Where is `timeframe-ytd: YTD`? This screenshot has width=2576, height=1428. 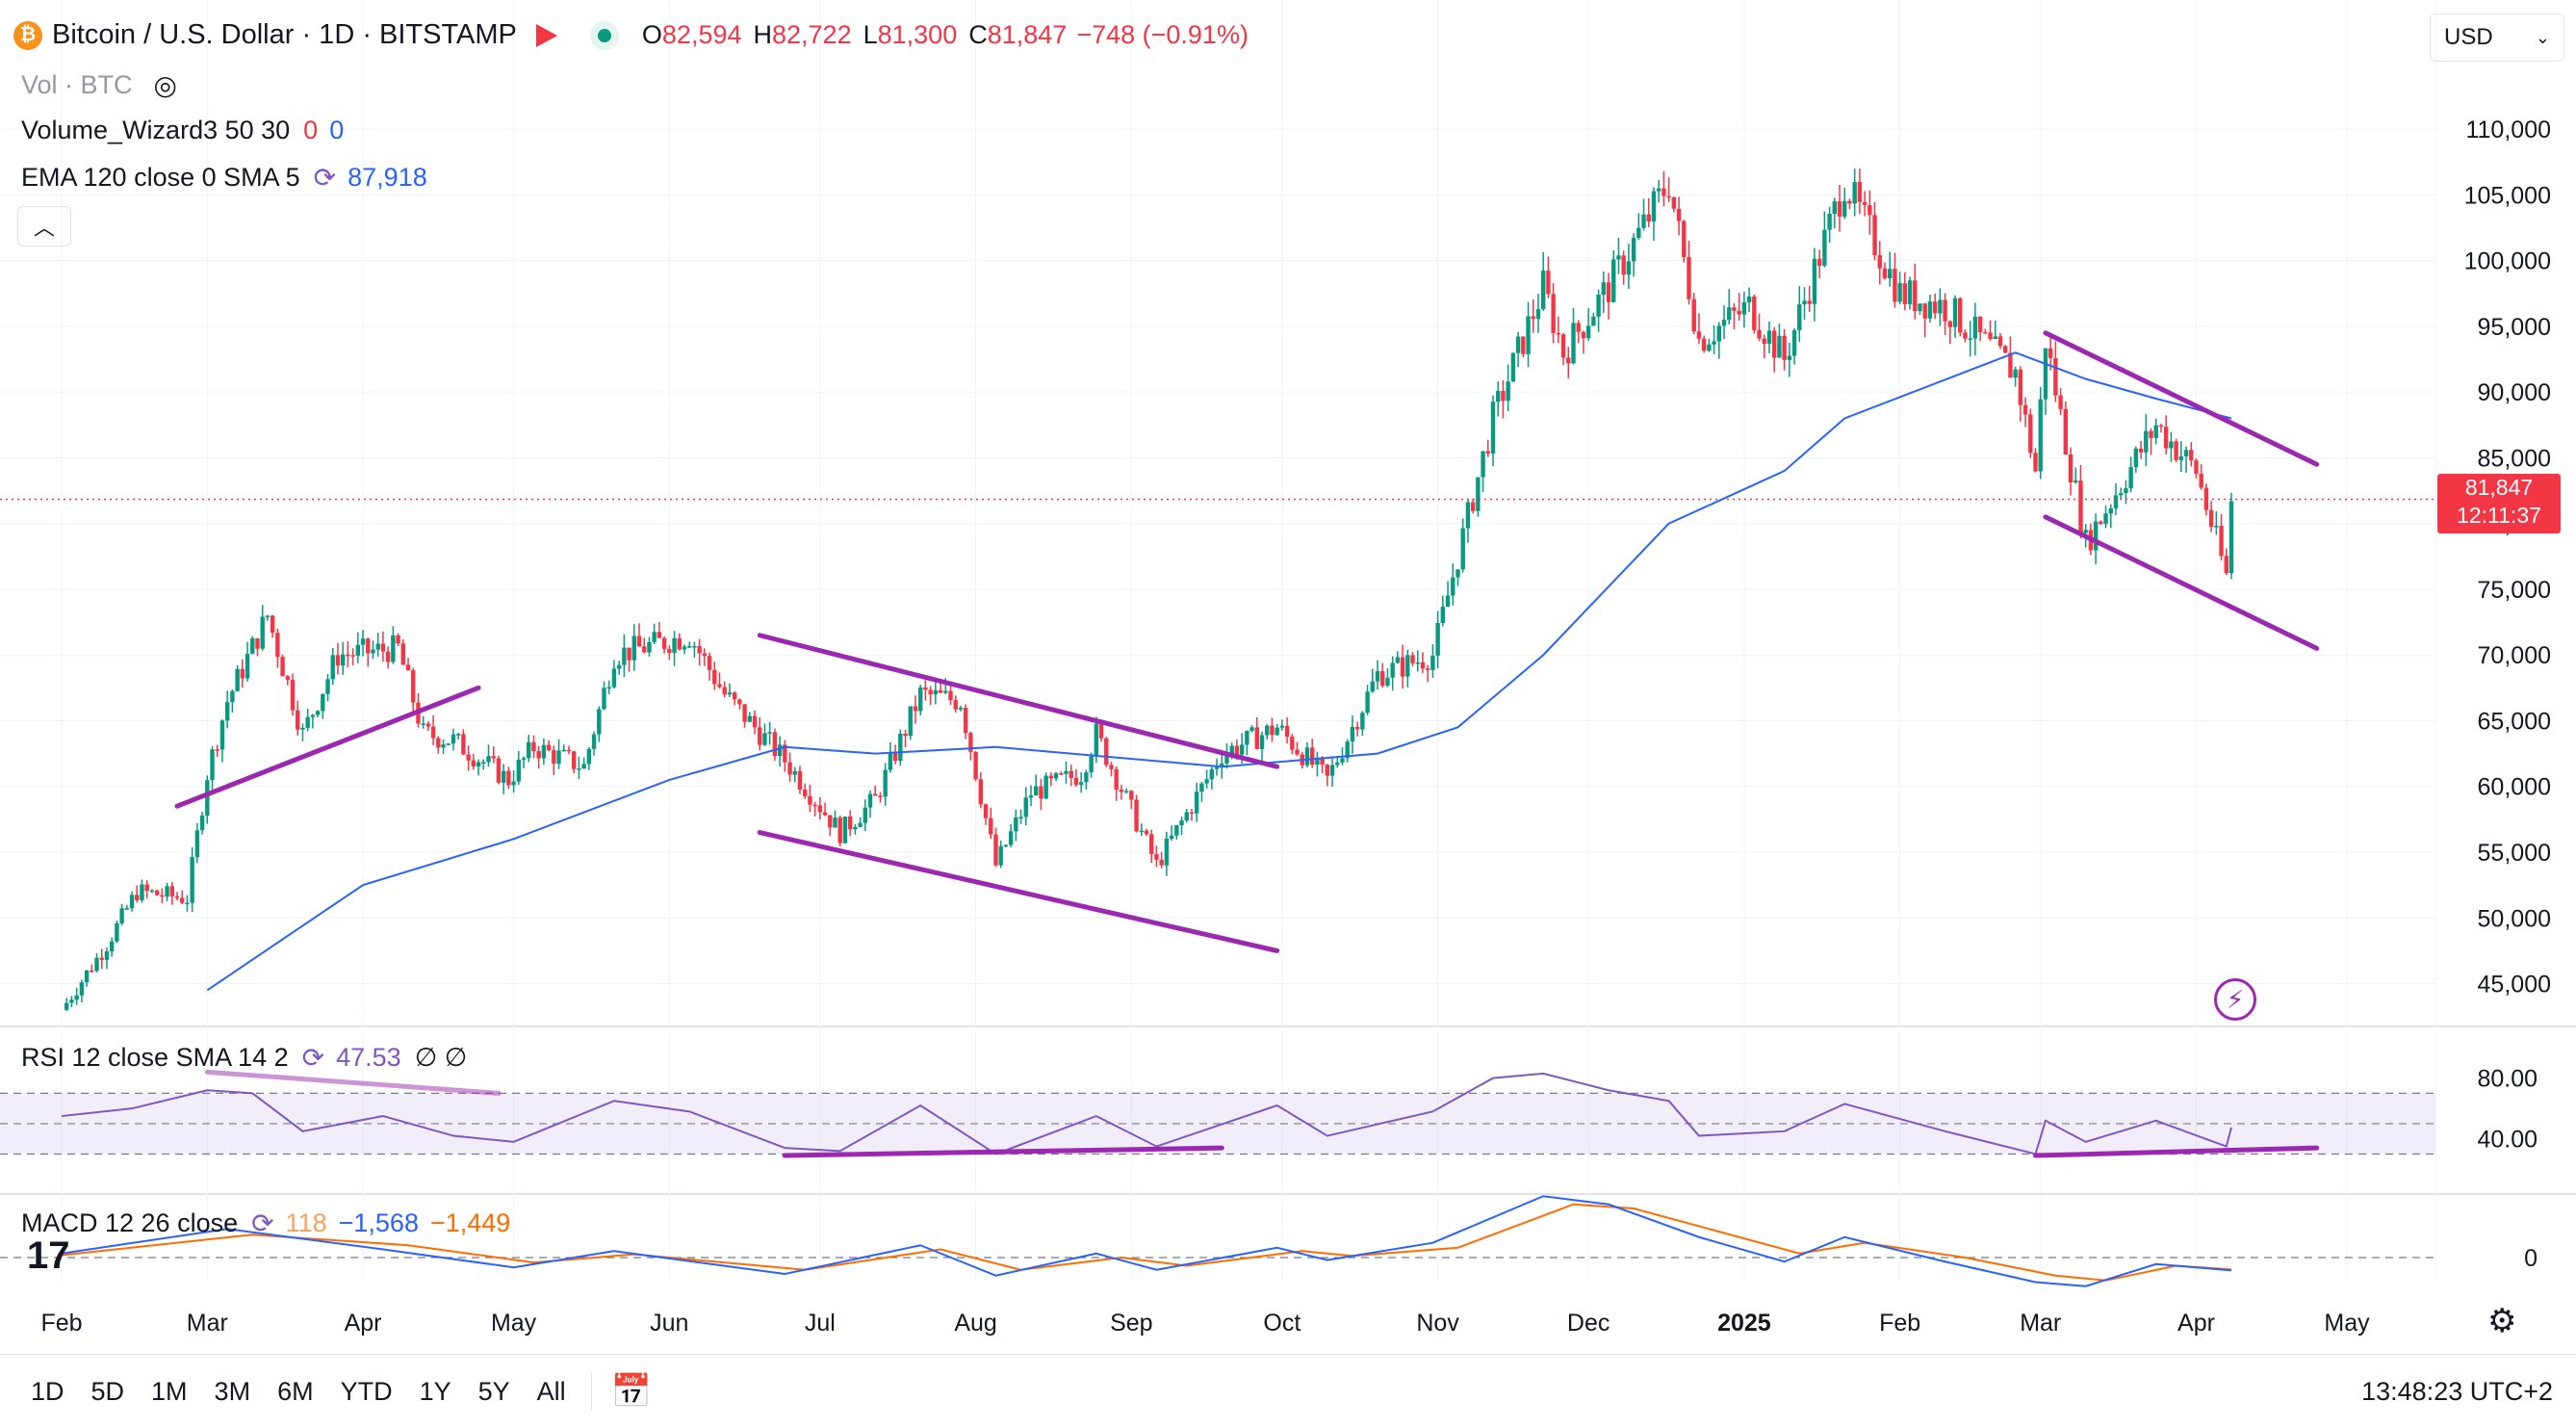 timeframe-ytd: YTD is located at coordinates (366, 1391).